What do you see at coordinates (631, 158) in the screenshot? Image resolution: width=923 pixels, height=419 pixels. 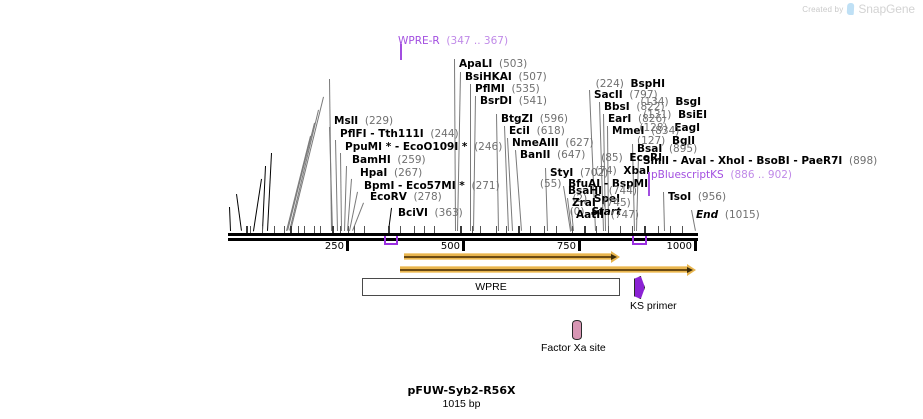 I see `enzyme-site-ecori: (85) EcoRI` at bounding box center [631, 158].